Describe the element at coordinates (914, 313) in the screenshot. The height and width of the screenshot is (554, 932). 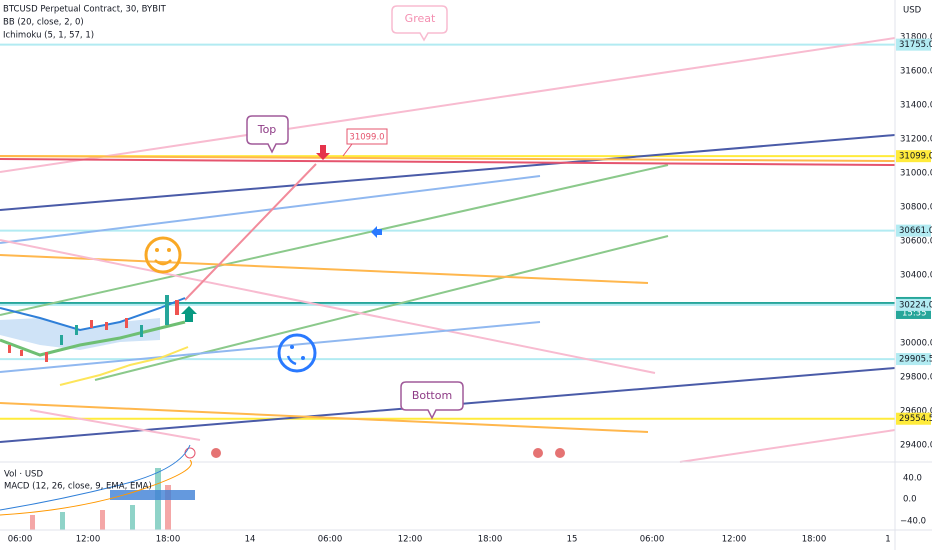
I see `countdown: 15:35` at that location.